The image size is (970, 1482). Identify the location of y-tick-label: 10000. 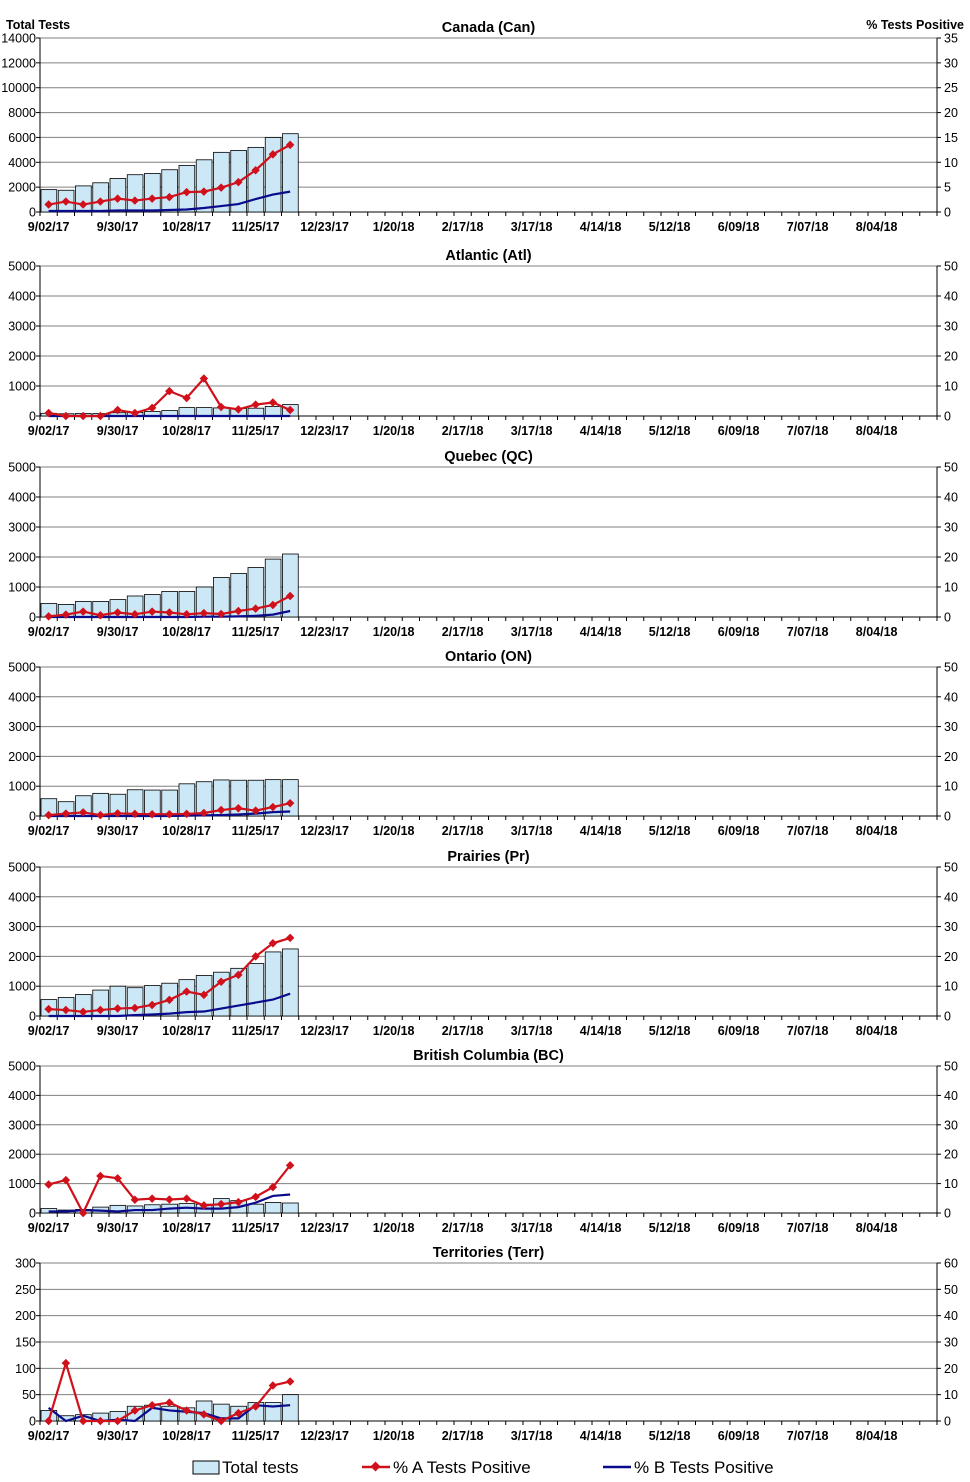
(18, 88).